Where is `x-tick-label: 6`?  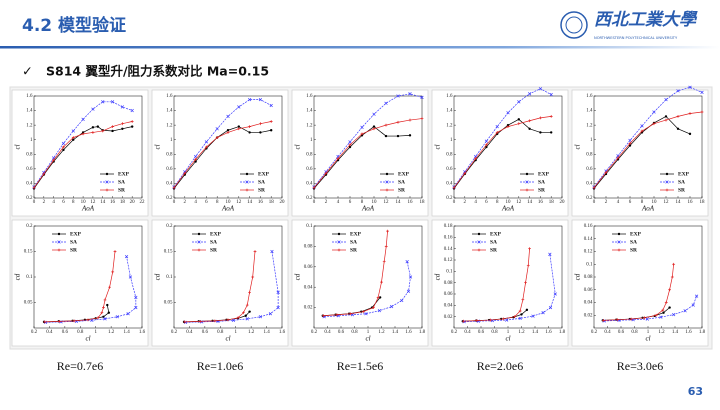
x-tick-label: 6 is located at coordinates (206, 202).